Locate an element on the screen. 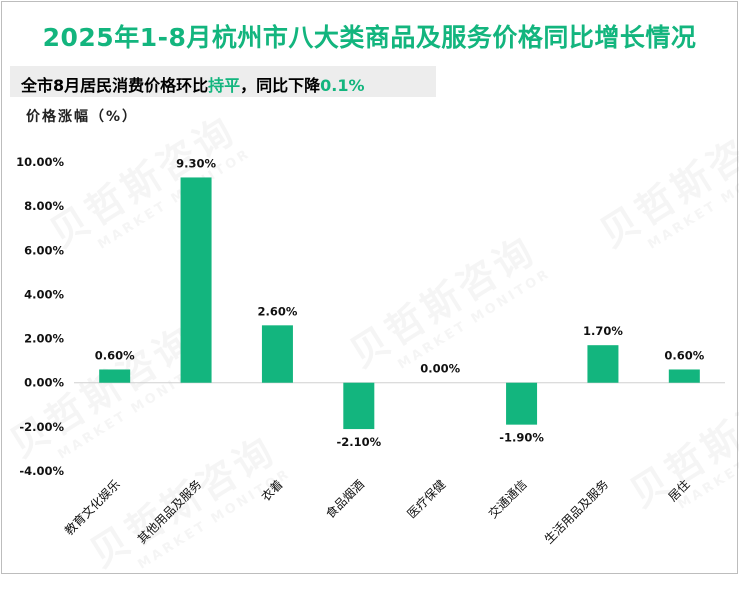 Image resolution: width=739 pixels, height=591 pixels. y-tick-label: 10.00% is located at coordinates (40, 162).